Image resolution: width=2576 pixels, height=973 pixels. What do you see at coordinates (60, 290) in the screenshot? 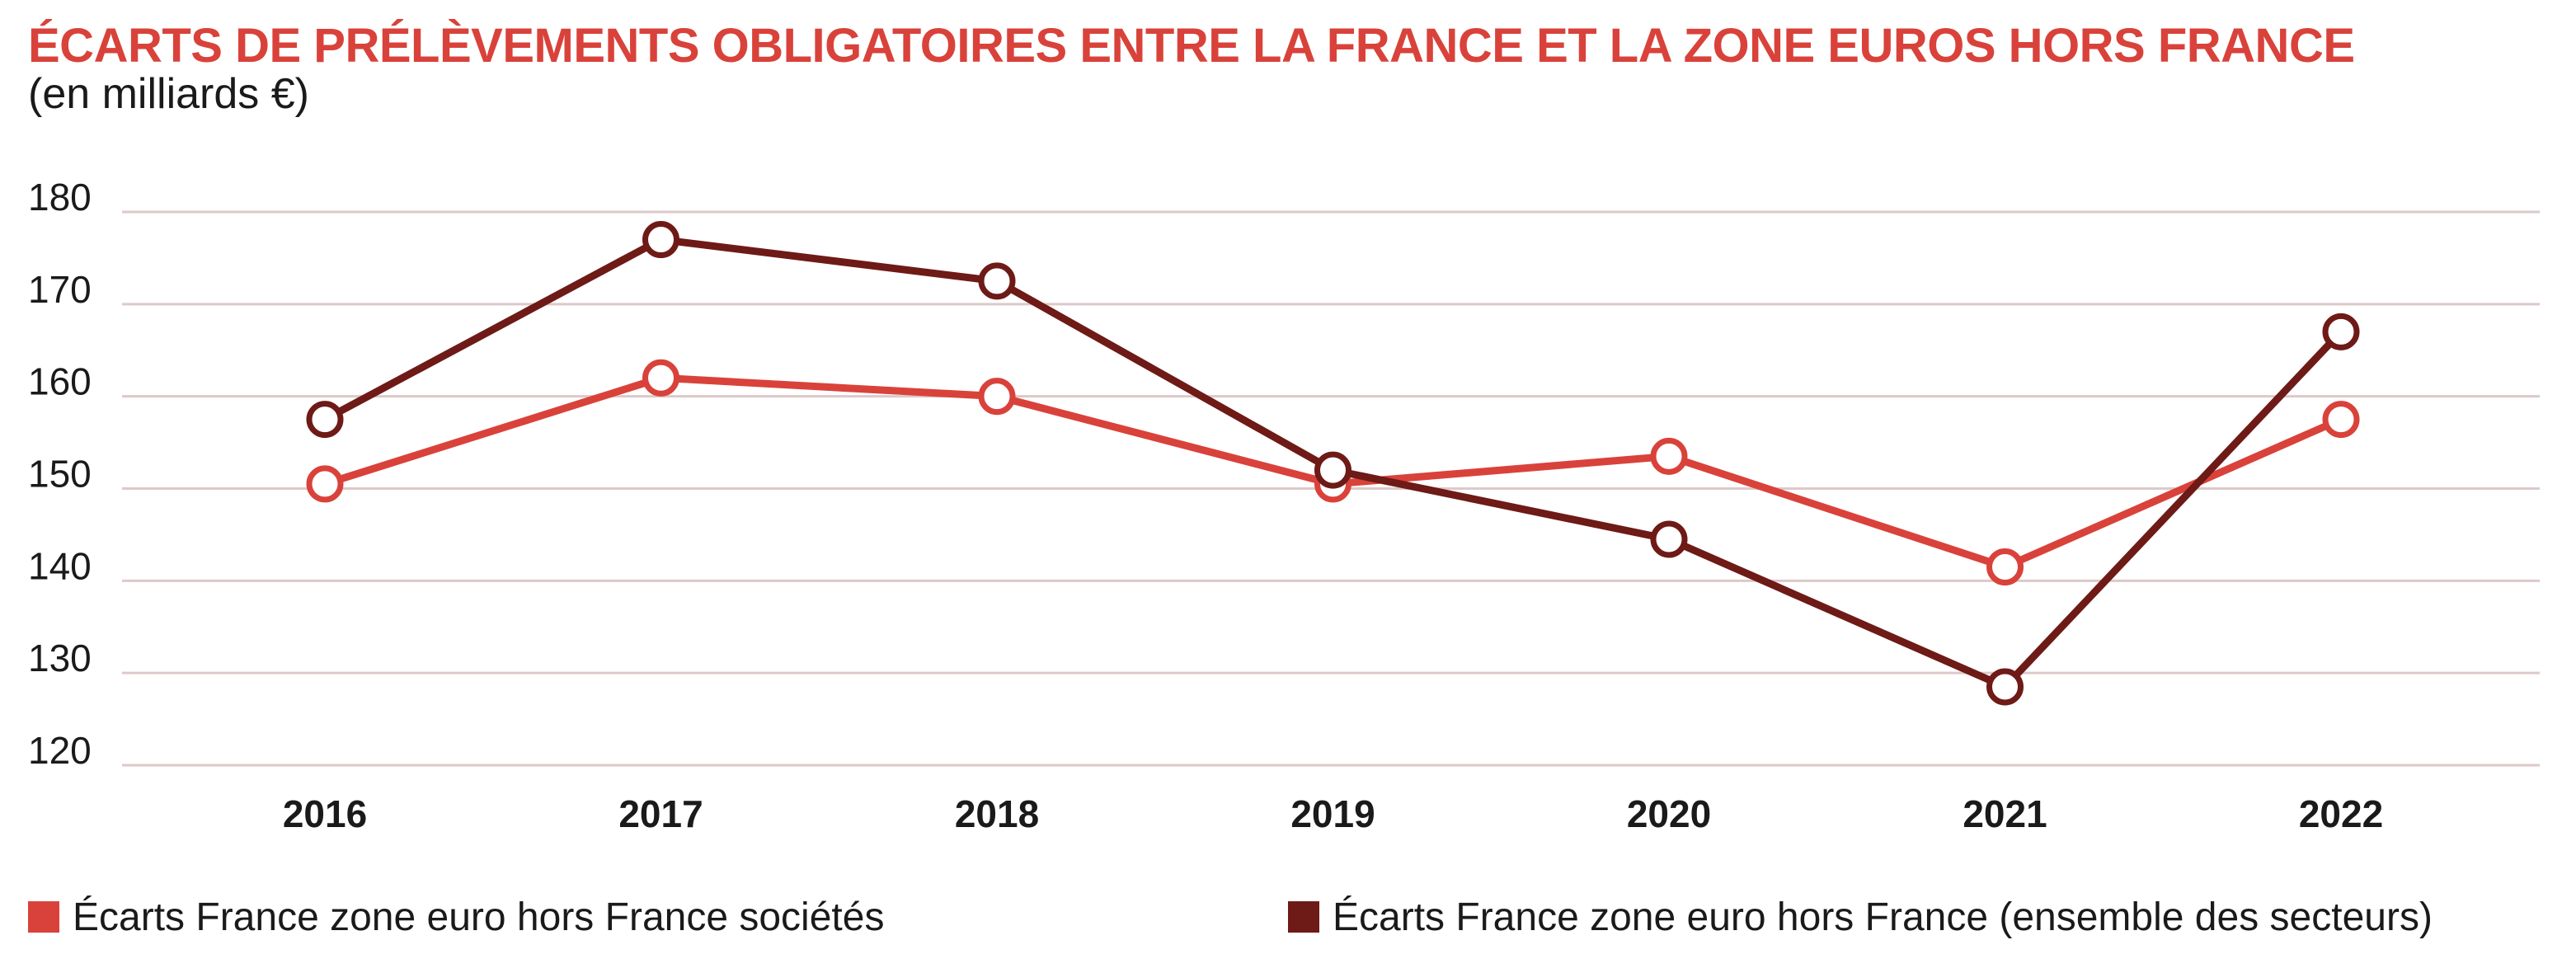
I see `y-tick-label: 170` at bounding box center [60, 290].